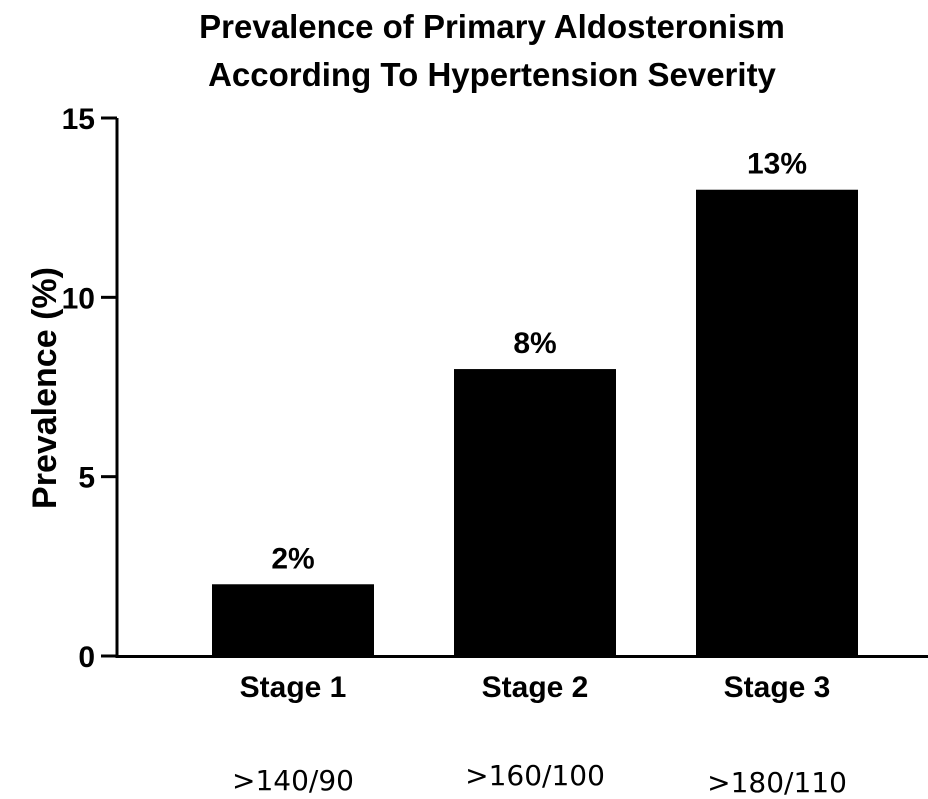 The width and height of the screenshot is (928, 799). I want to click on bar-data-label: 2%, so click(292, 558).